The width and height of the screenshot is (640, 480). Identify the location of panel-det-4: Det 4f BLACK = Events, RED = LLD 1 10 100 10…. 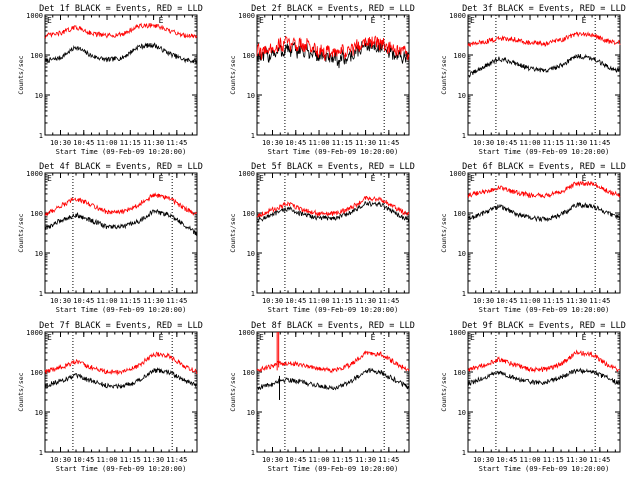
(110, 238).